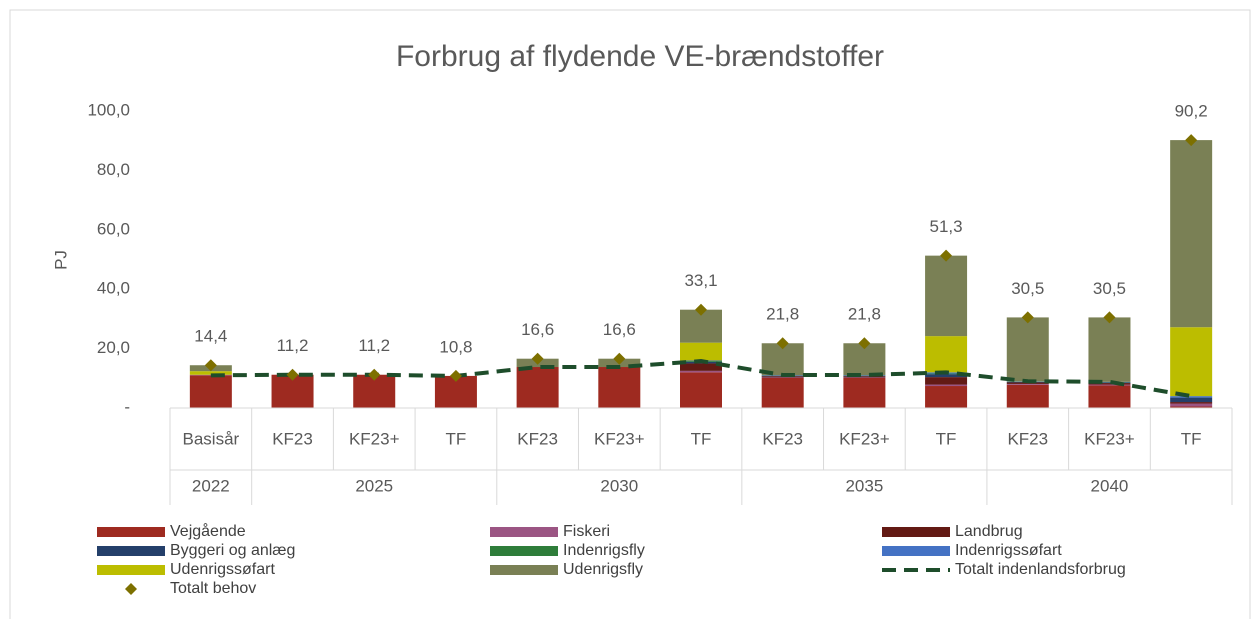 The height and width of the screenshot is (619, 1251). What do you see at coordinates (1040, 569) in the screenshot?
I see `legend-label: Totalt indenlandsforbrug` at bounding box center [1040, 569].